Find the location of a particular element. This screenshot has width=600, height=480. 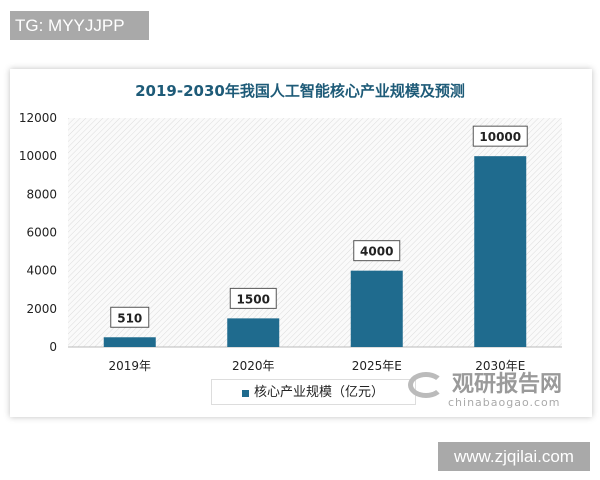

x-tick-label: 2025年E is located at coordinates (377, 366).